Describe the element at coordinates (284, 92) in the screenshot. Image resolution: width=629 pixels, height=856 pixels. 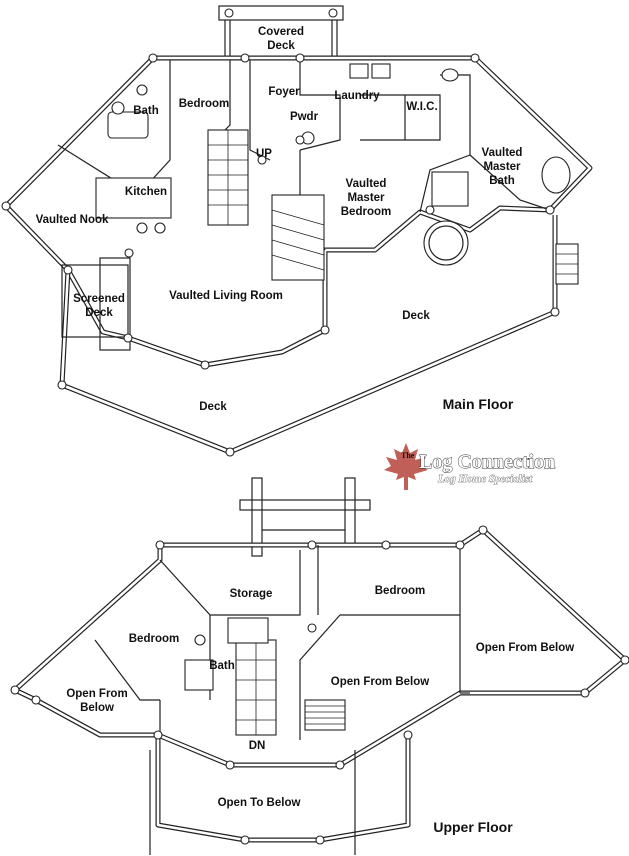
I see `foyer-label: Foyer` at that location.